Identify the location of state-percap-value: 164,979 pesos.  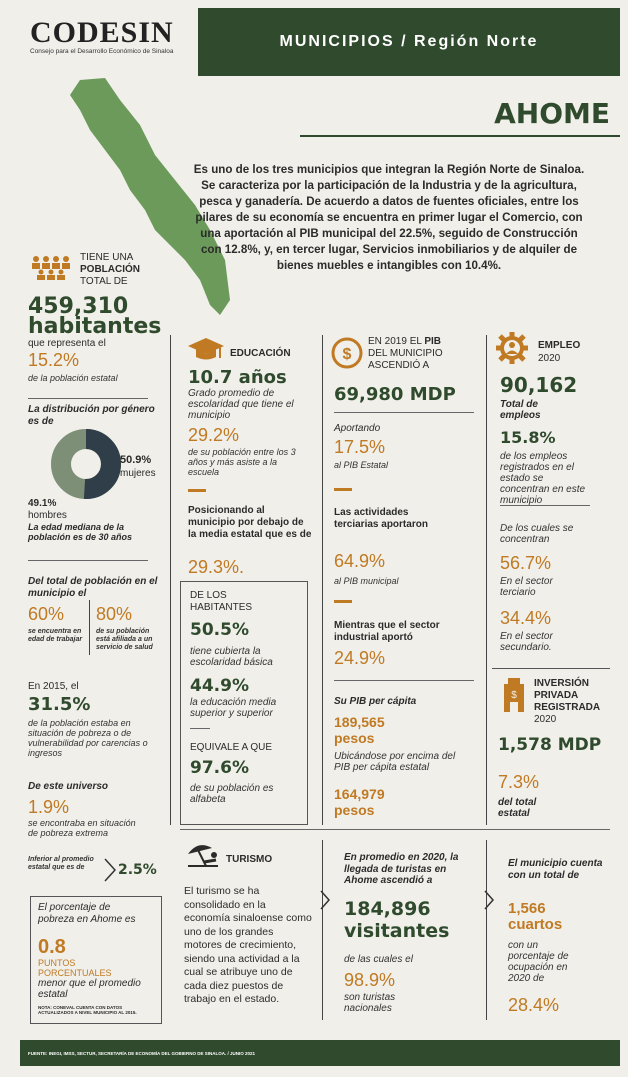
(359, 802).